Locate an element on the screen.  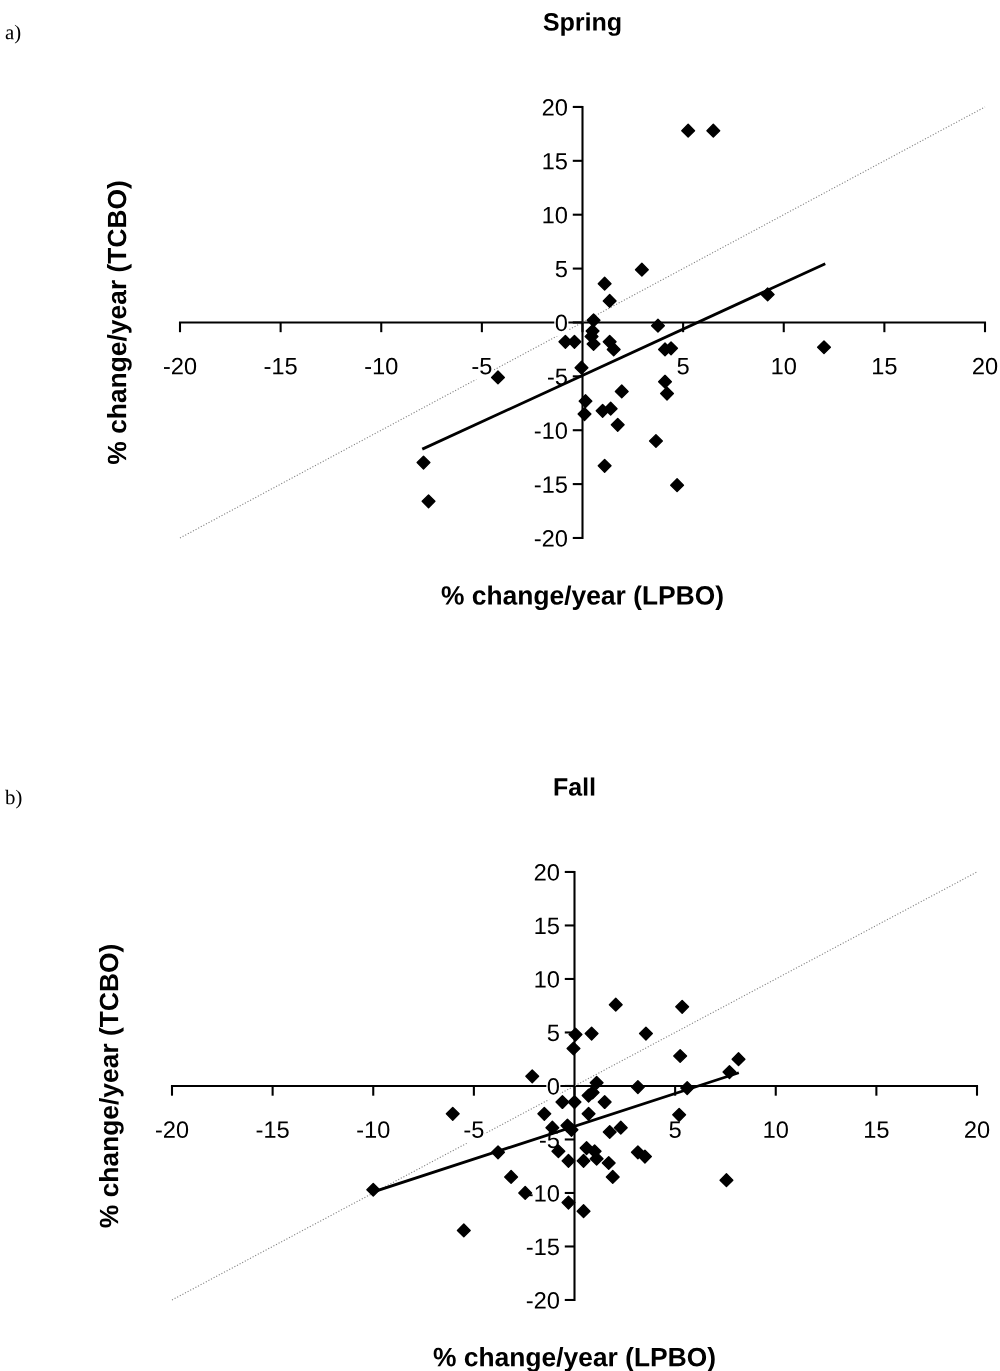
chart-title: Fall is located at coordinates (574, 786).